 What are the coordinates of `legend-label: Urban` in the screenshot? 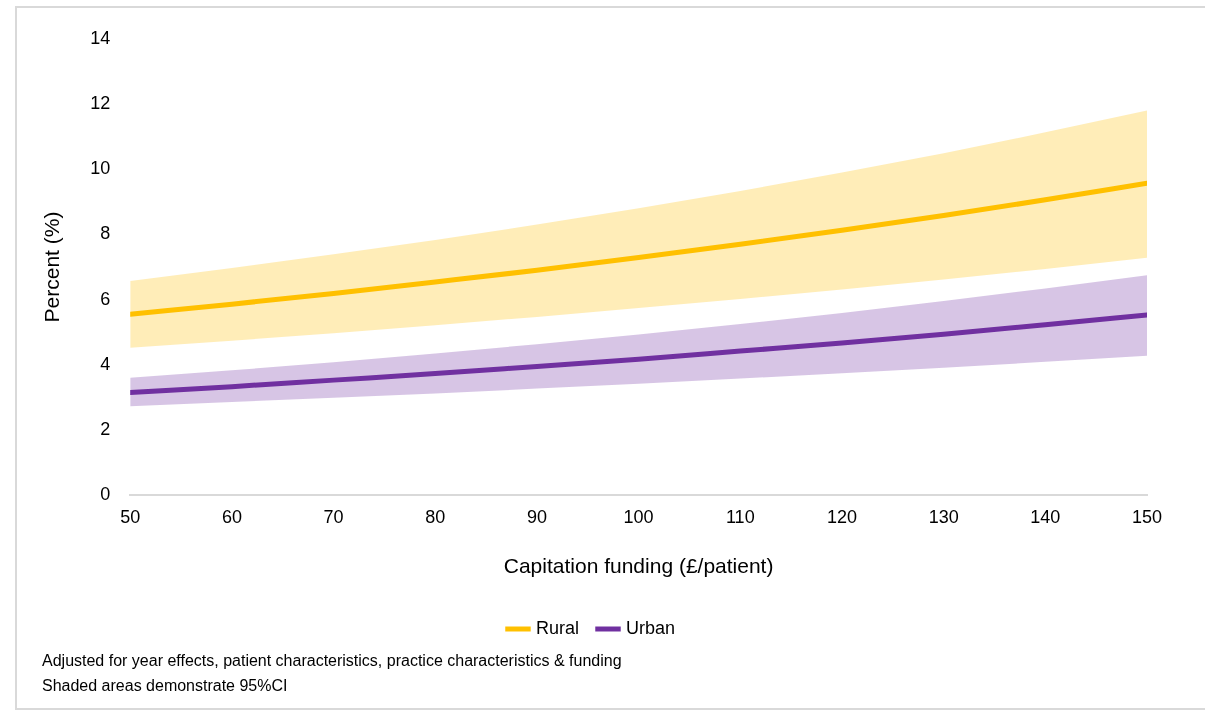 It's located at (650, 627).